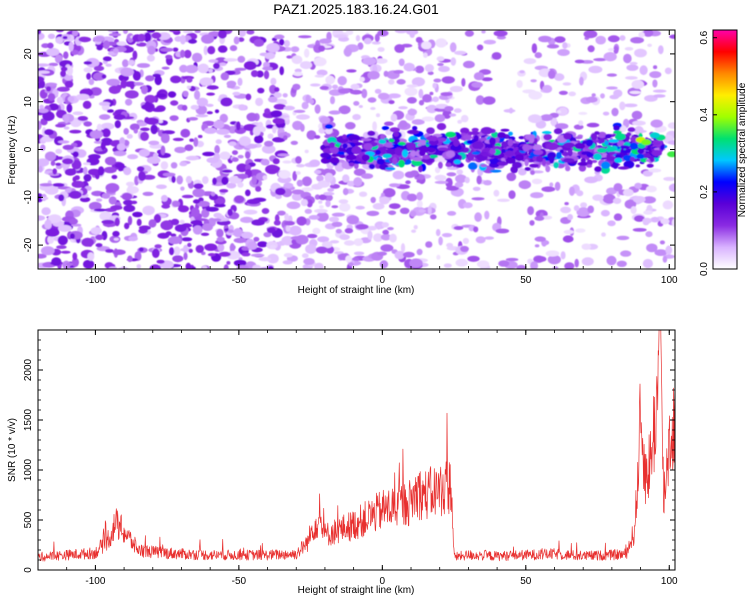  Describe the element at coordinates (95, 581) in the screenshot. I see `snr-x-tick-label: -100` at that location.